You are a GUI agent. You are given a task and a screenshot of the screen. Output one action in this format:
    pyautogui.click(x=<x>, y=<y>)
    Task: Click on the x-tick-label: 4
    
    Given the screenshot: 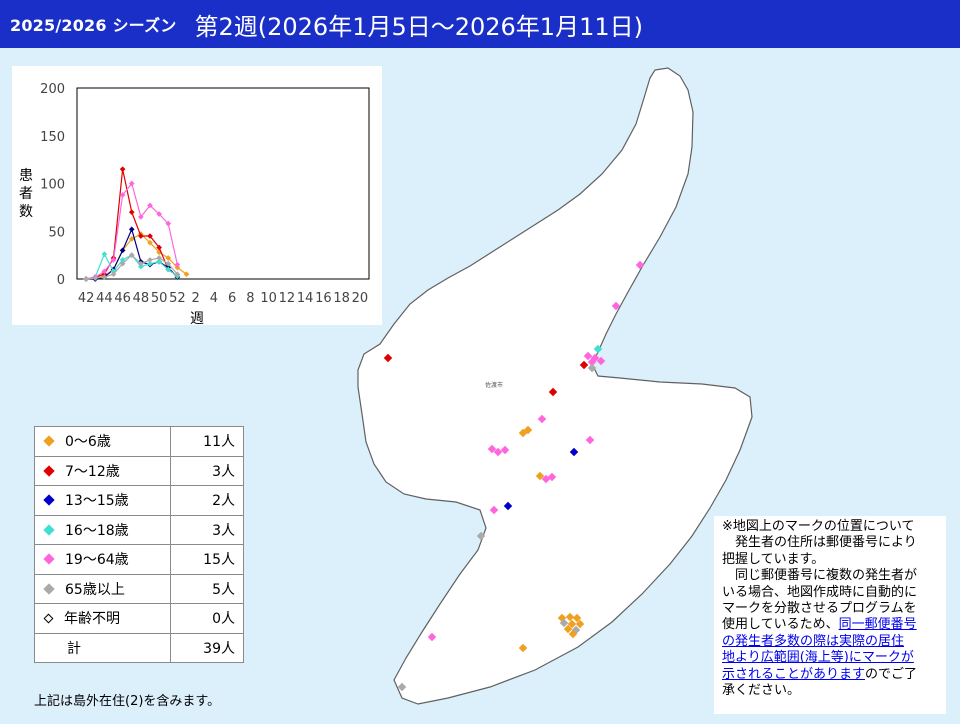 What is the action you would take?
    pyautogui.click(x=214, y=298)
    